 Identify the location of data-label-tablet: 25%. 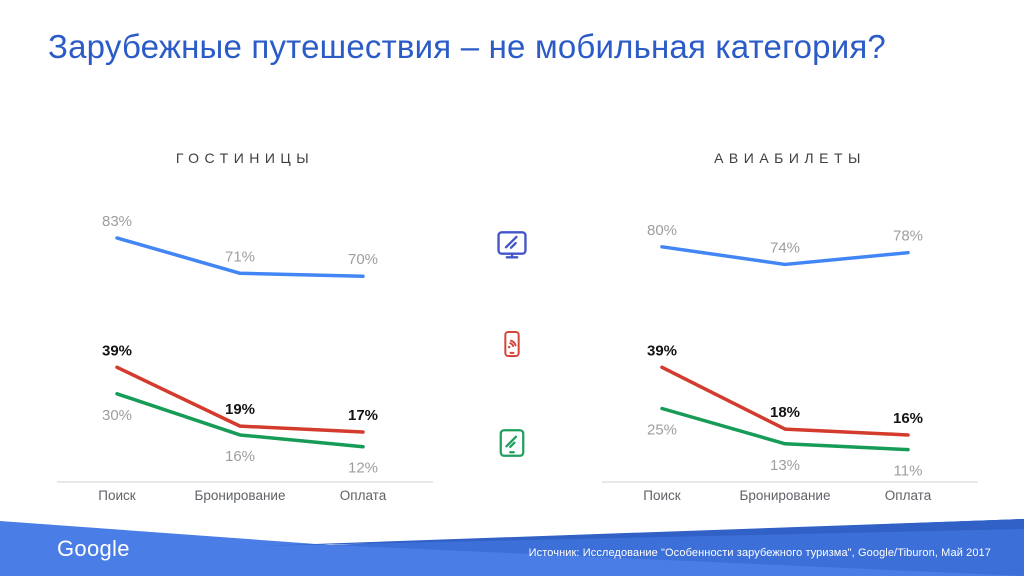
(662, 430).